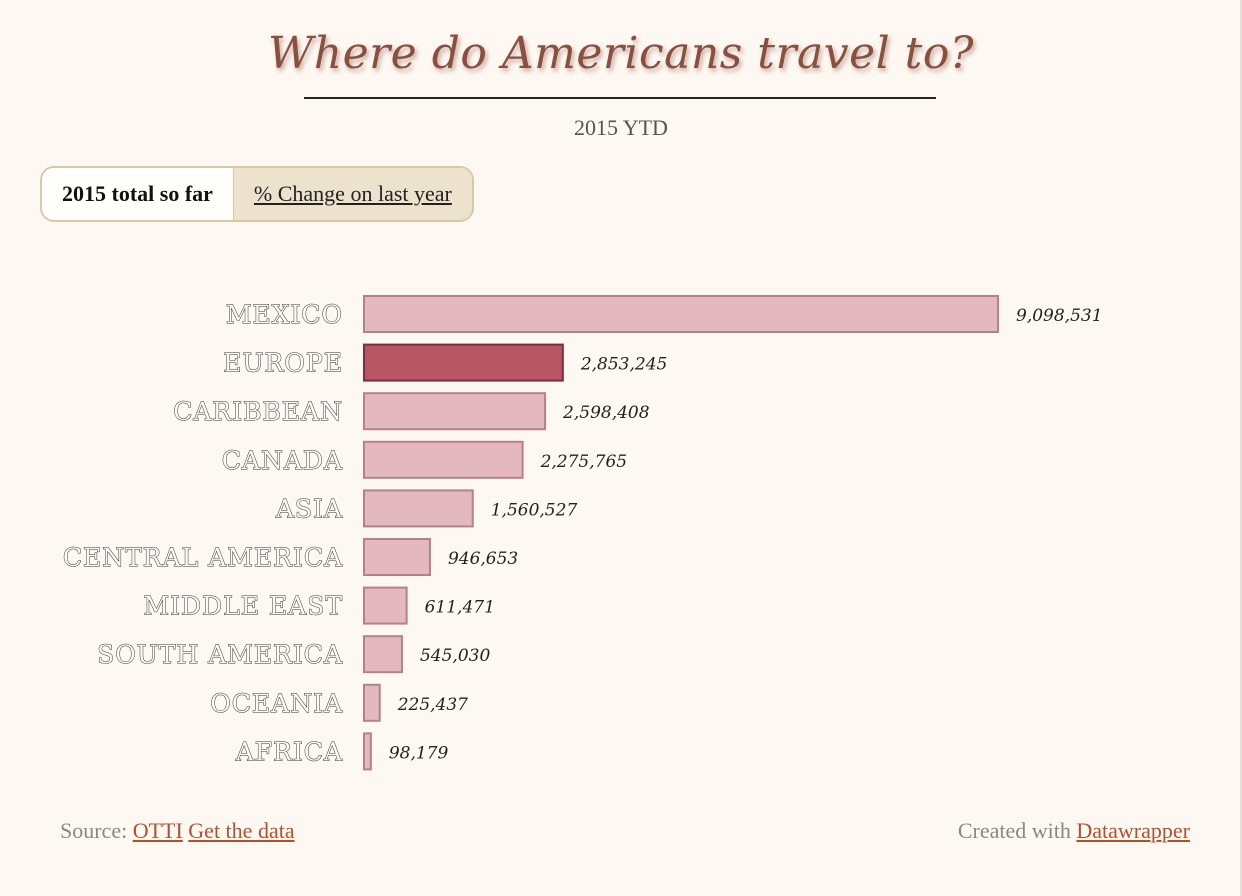 The height and width of the screenshot is (896, 1242). Describe the element at coordinates (432, 705) in the screenshot. I see `value-label: 225,437` at that location.